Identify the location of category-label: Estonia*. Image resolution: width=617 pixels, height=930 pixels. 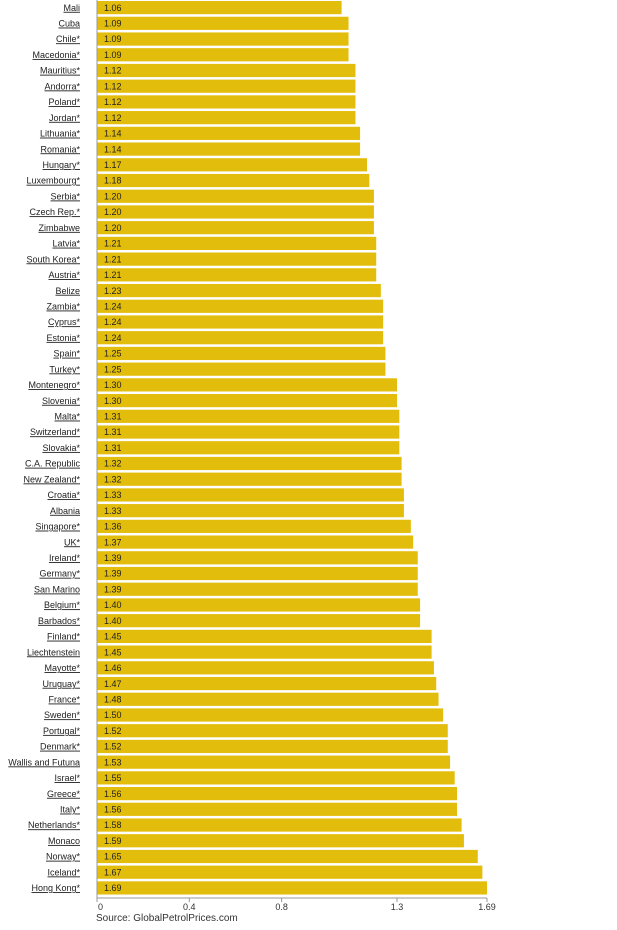
(63, 338).